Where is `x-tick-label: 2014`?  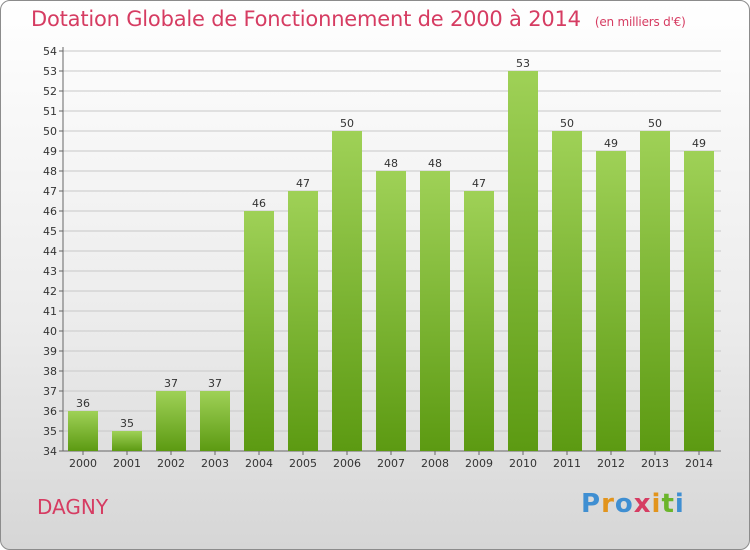
x-tick-label: 2014 is located at coordinates (699, 463).